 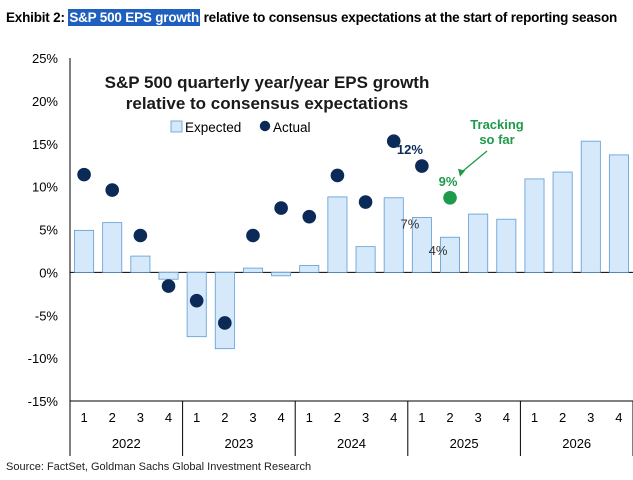 I want to click on tracking-label: Tracking, so click(x=497, y=124).